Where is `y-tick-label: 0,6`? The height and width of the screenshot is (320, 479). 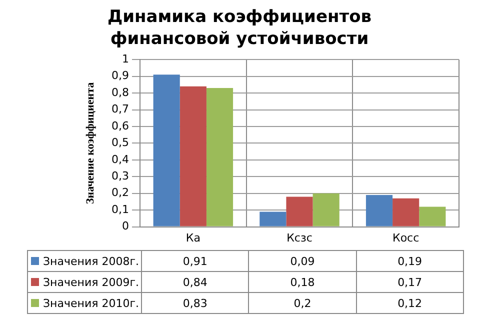 y-tick-label: 0,6 is located at coordinates (120, 125).